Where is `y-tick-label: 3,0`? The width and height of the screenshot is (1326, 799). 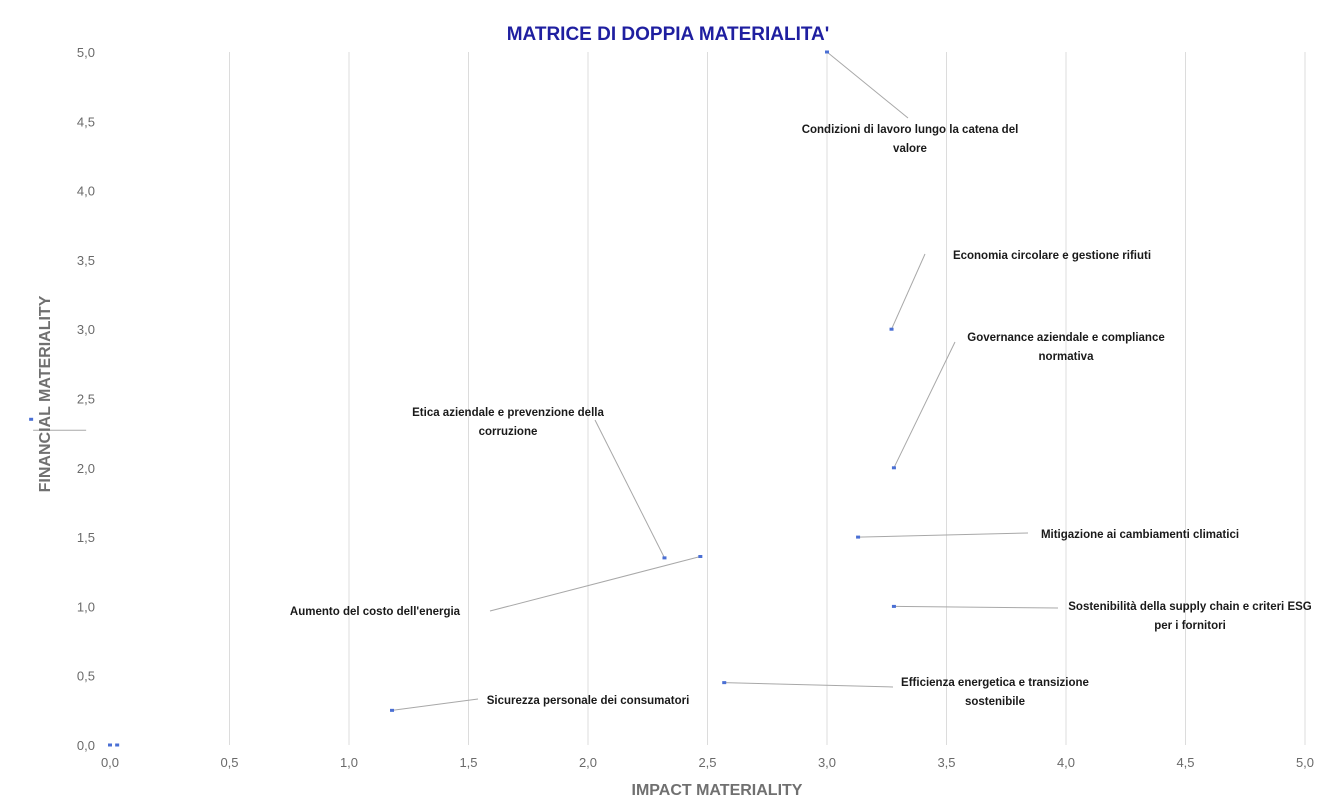 y-tick-label: 3,0 is located at coordinates (86, 329).